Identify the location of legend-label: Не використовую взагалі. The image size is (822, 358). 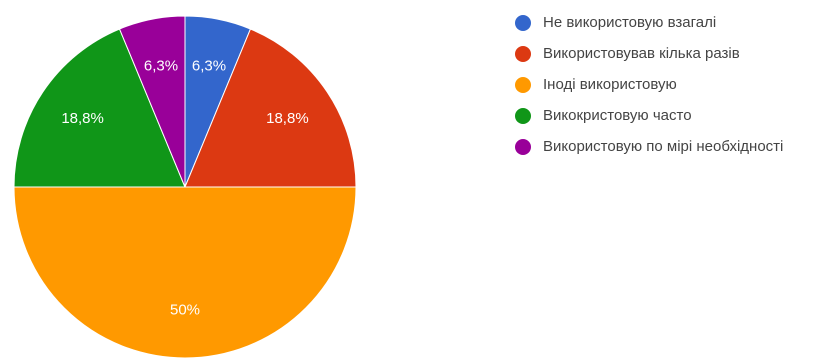
(630, 22).